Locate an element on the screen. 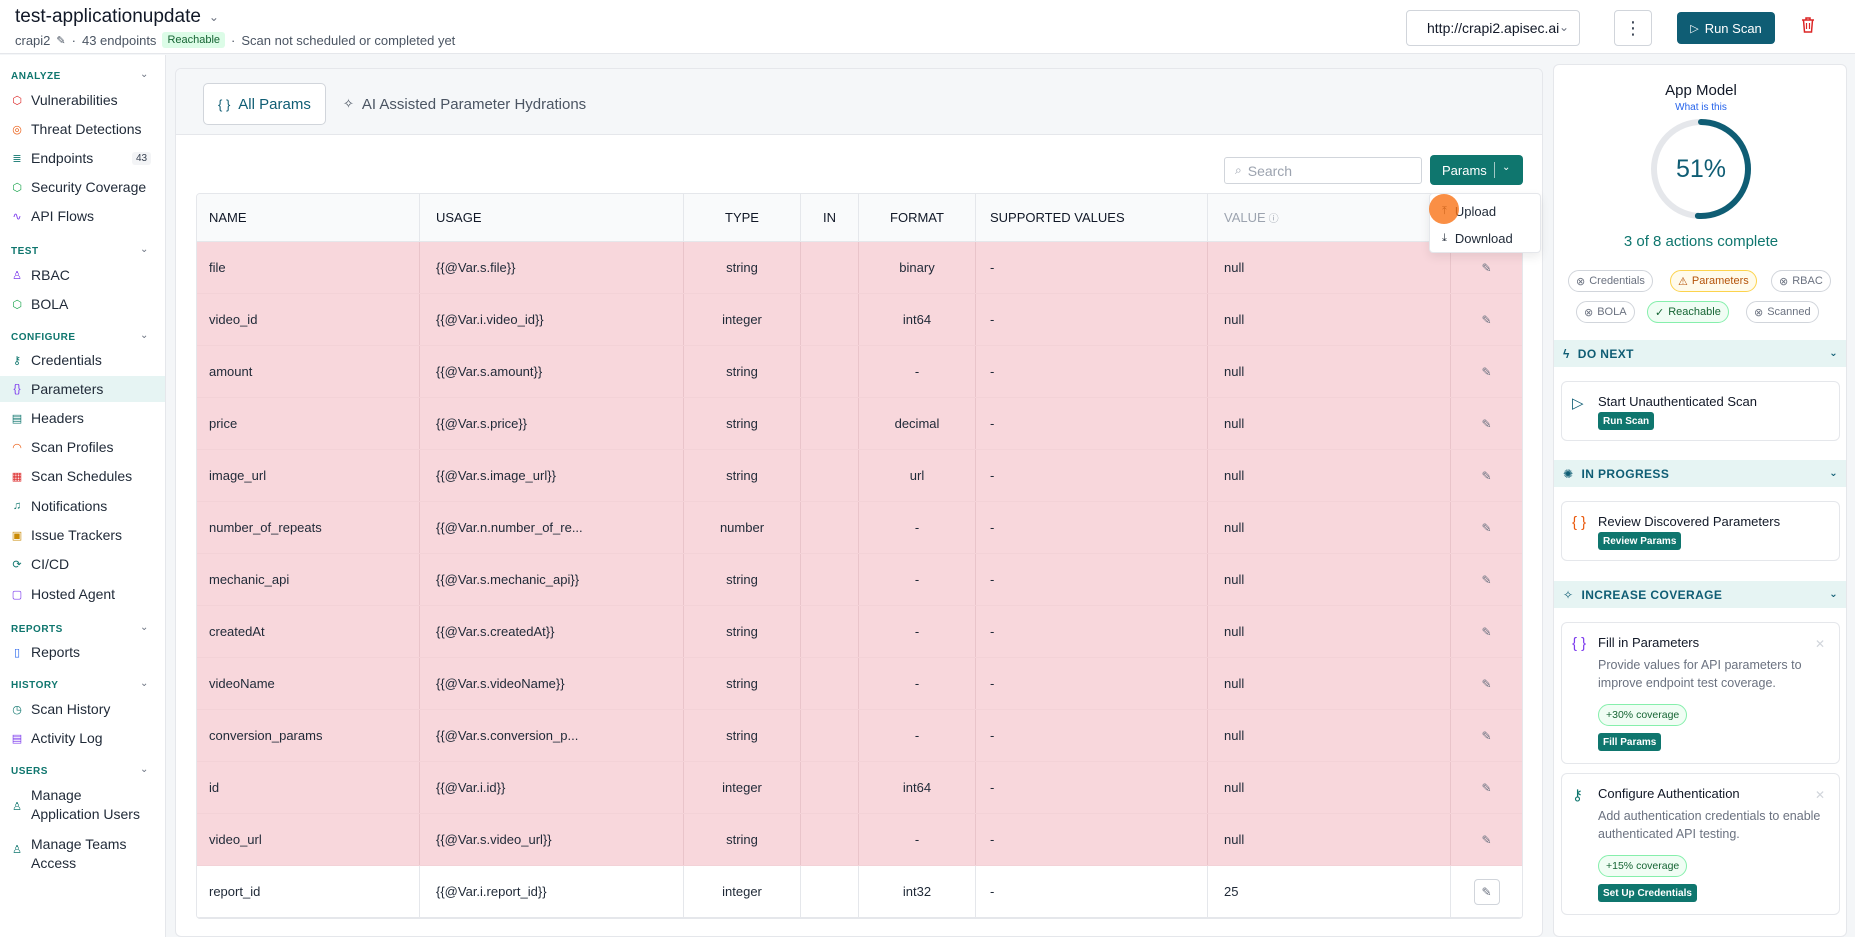  sidebar-item-issue-trackers: ▣ Issue Trackers is located at coordinates (82, 535).